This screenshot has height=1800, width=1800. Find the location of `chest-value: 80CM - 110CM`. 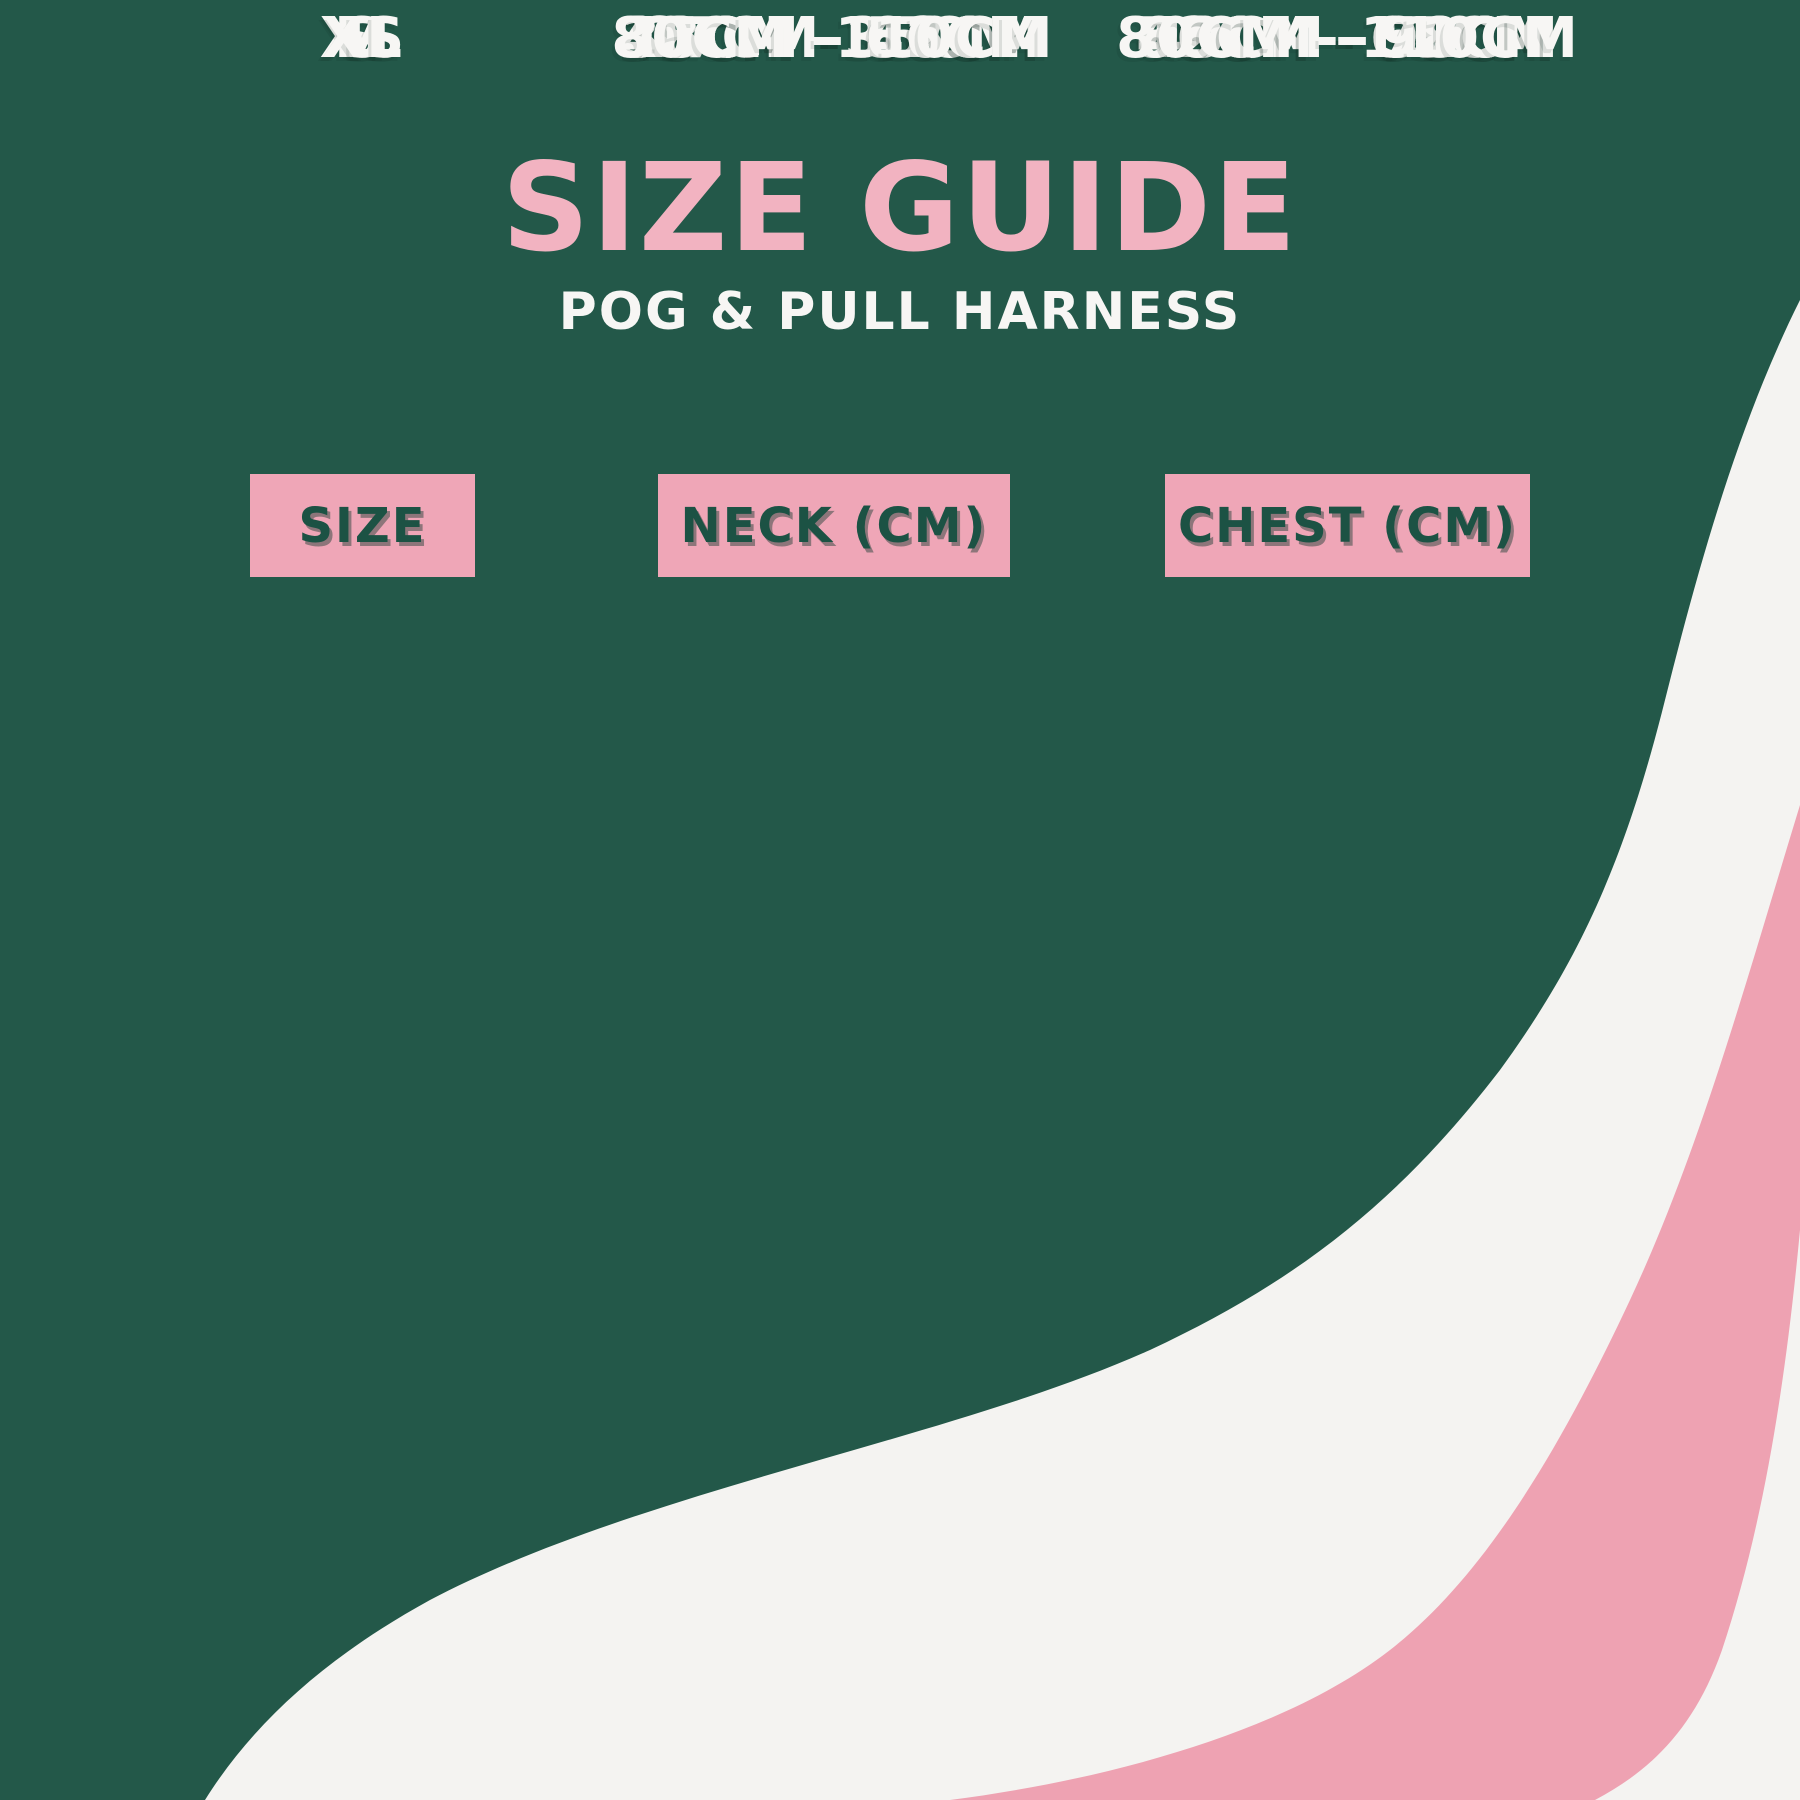

chest-value: 80CM - 110CM is located at coordinates (1347, 38).